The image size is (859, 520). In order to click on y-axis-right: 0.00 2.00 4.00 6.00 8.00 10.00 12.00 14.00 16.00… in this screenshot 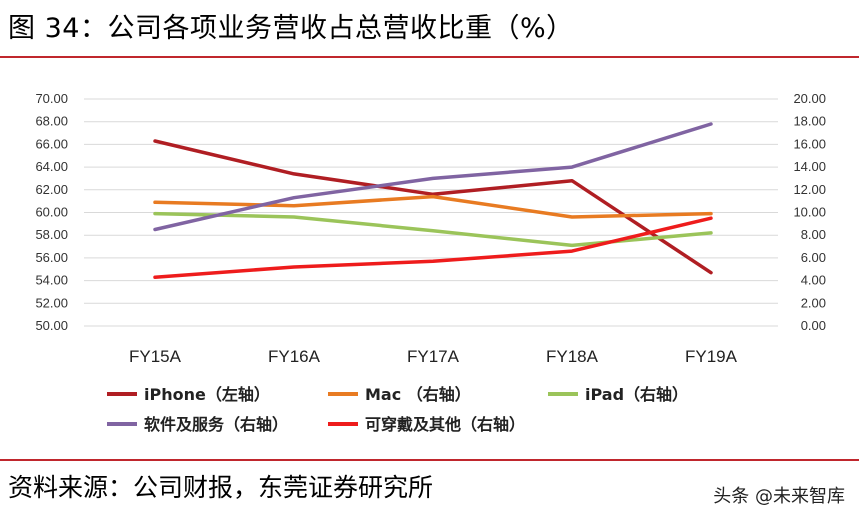, I will do `click(809, 212)`.